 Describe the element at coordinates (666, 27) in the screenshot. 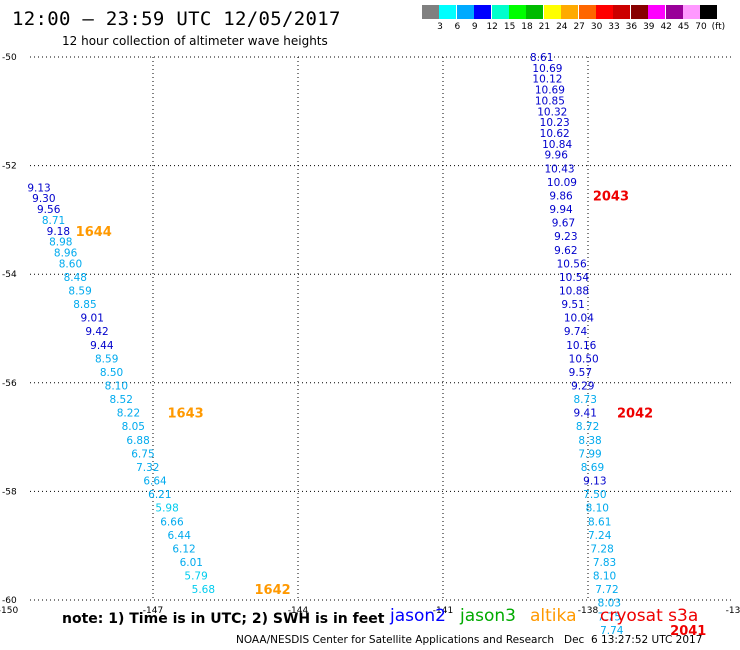

I see `legend-label: 42` at that location.